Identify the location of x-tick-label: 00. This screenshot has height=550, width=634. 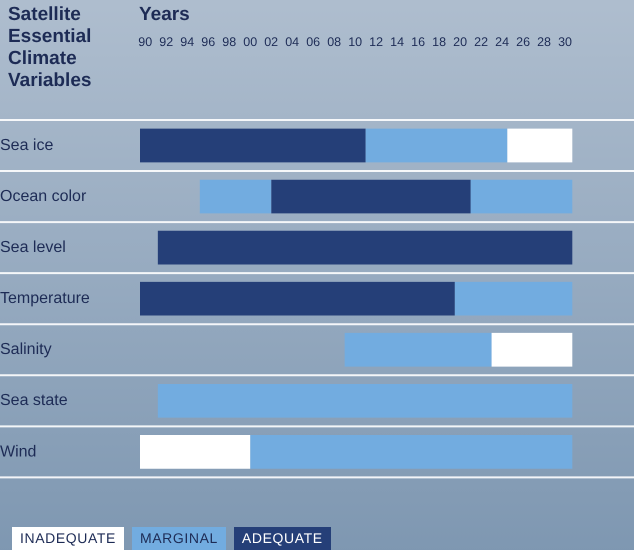
(250, 41).